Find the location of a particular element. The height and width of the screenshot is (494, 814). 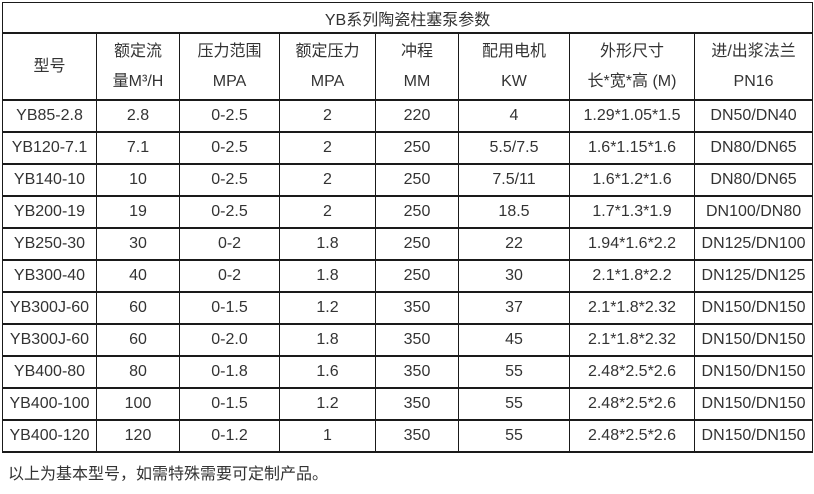

table-cell: 37 is located at coordinates (514, 308).